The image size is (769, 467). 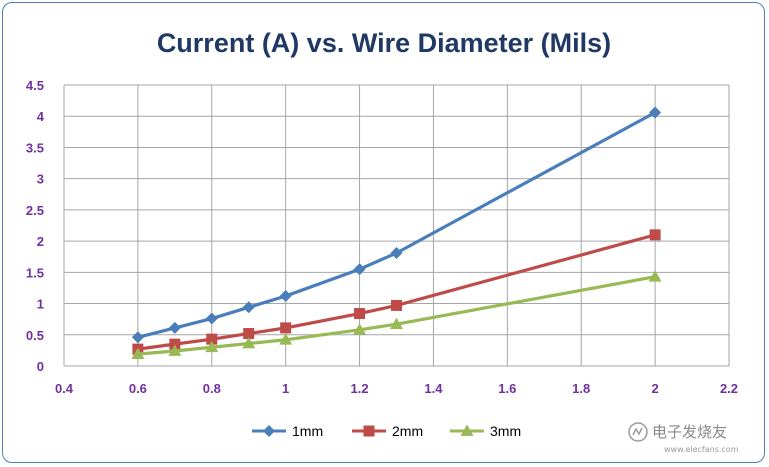 I want to click on y-tick-label: 1, so click(x=40, y=304).